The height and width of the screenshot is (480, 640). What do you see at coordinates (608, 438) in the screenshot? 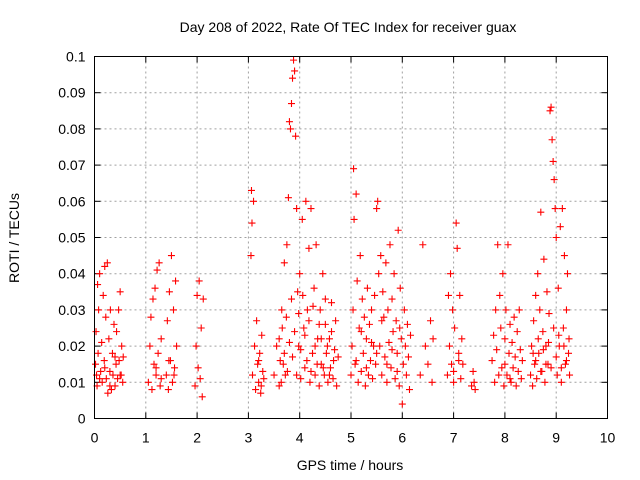
I see `x-tick-label: 10` at bounding box center [608, 438].